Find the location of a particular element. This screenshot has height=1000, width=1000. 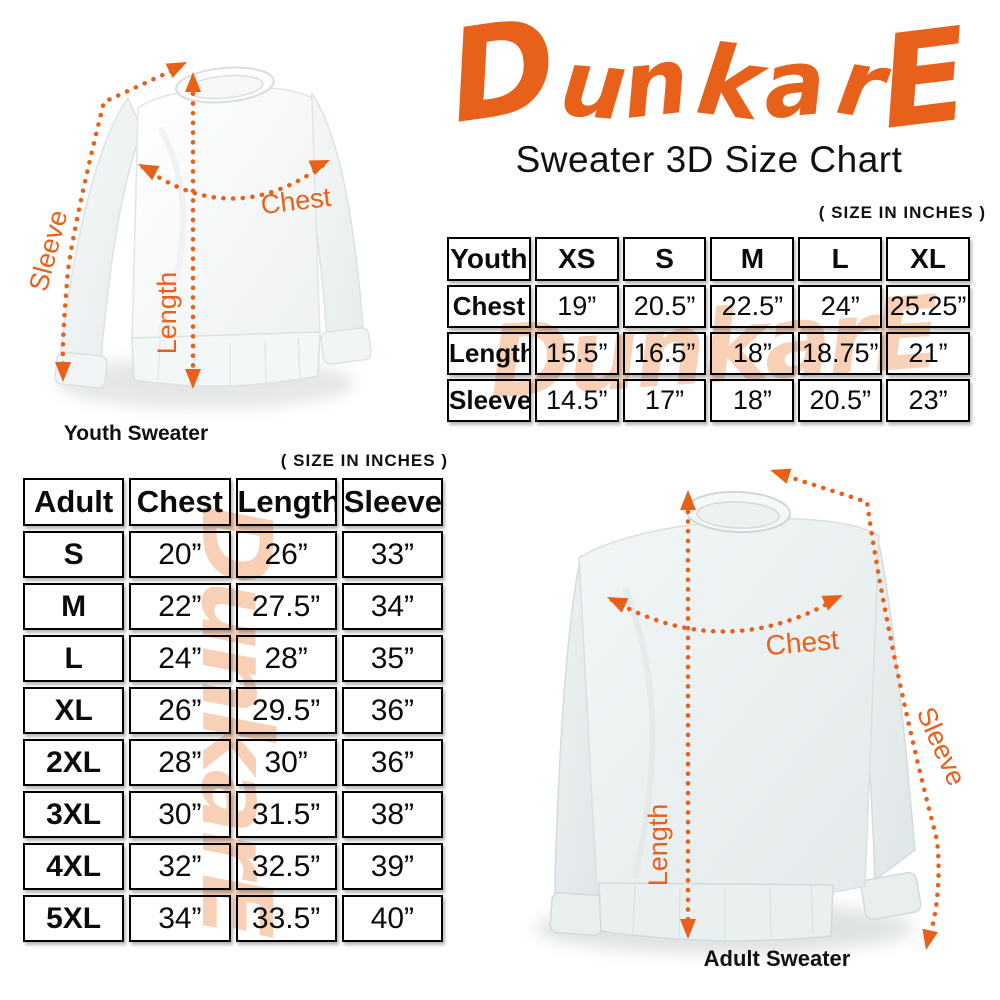

youth-body-fold is located at coordinates (172, 230).